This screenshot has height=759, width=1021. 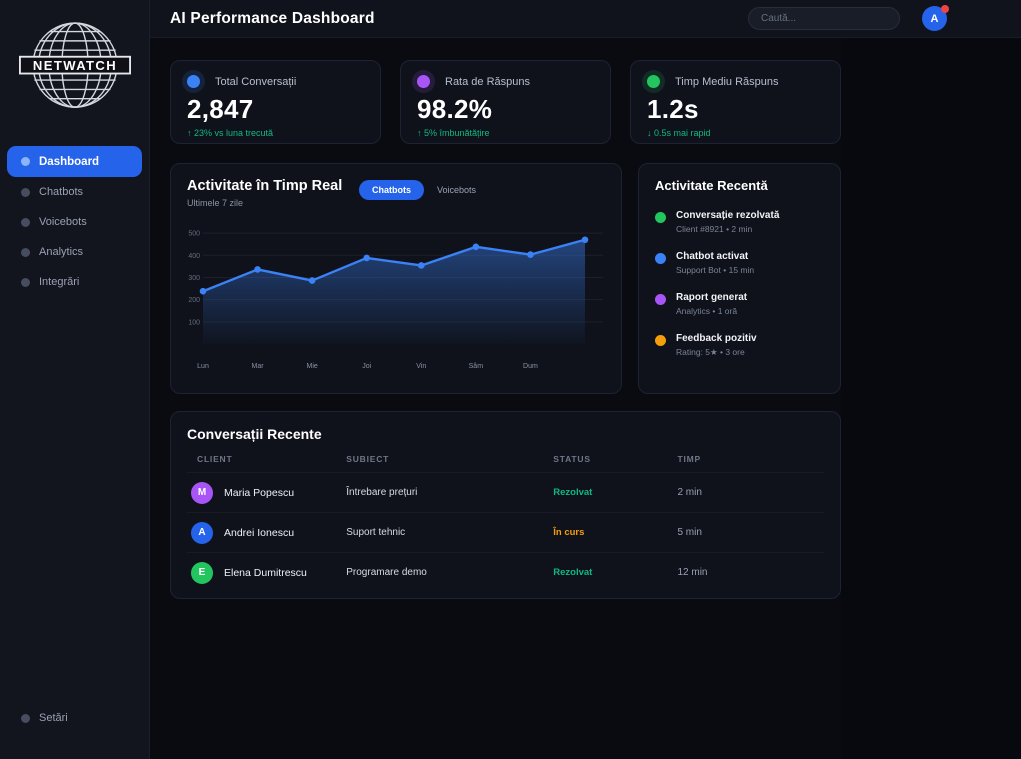 I want to click on search-input, so click(x=824, y=18).